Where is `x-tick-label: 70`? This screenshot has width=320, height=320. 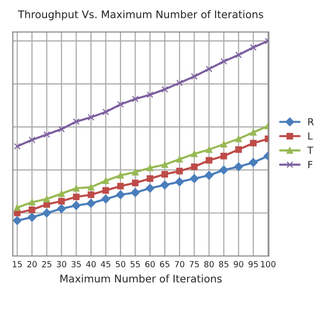
x-tick-label: 70 is located at coordinates (179, 264).